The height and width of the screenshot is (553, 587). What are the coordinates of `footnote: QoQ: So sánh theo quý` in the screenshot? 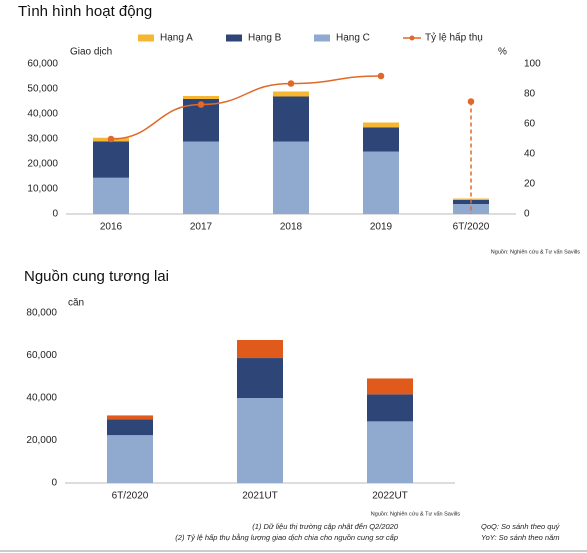 It's located at (521, 526).